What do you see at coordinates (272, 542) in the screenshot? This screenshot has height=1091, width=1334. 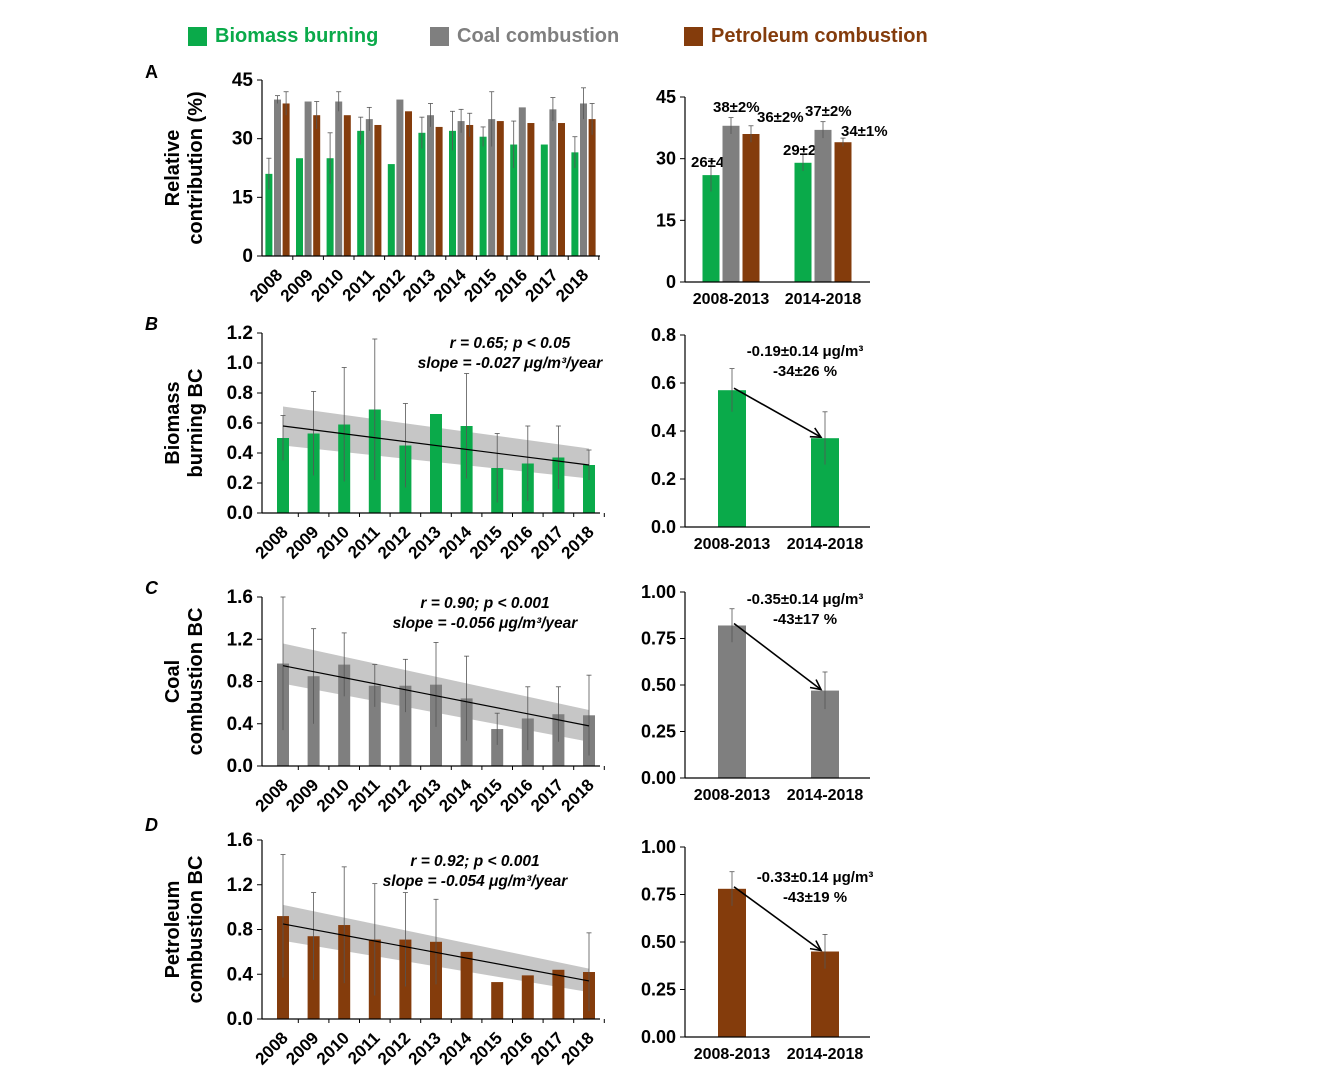 I see `b-left-xtick-label-2008: 2008` at bounding box center [272, 542].